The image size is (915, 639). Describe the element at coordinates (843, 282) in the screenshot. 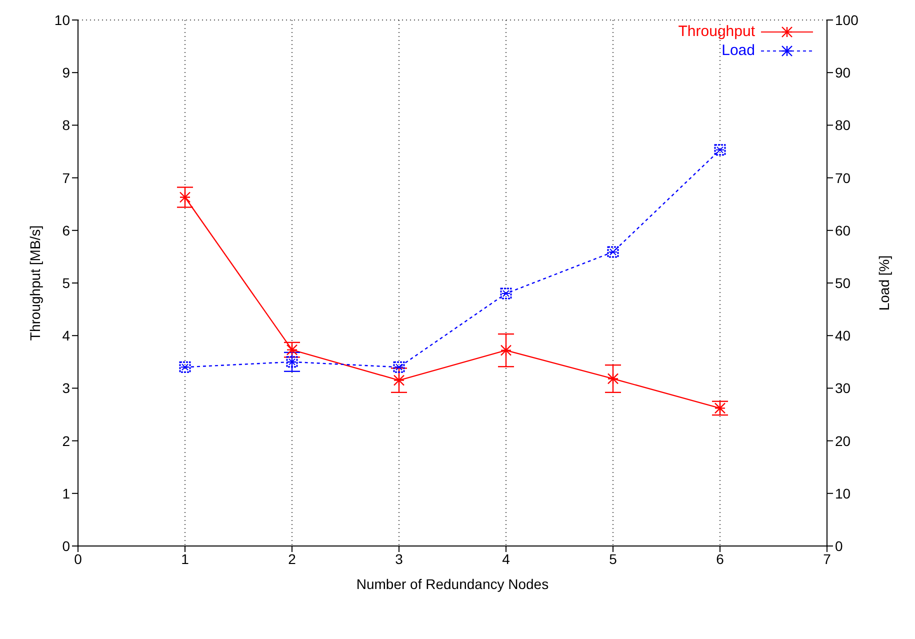

I see `y2-tick-label: 50` at that location.